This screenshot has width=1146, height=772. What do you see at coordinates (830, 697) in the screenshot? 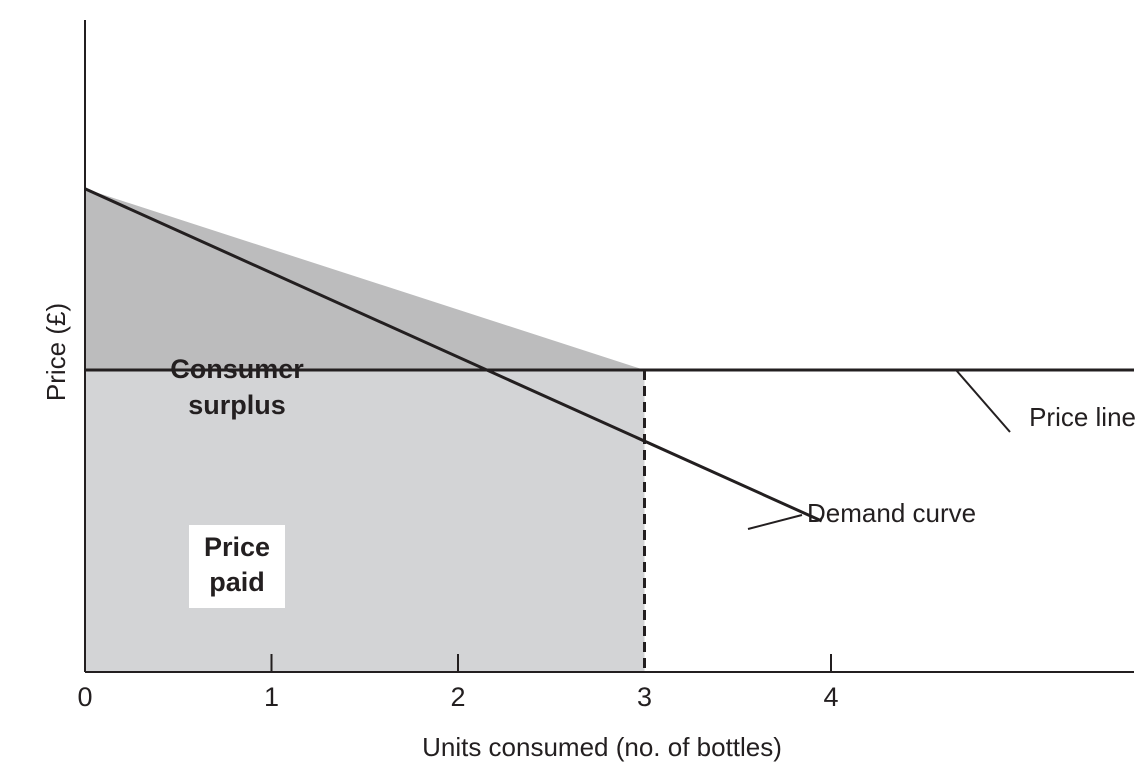
I see `x-tick-label: 4` at bounding box center [830, 697].